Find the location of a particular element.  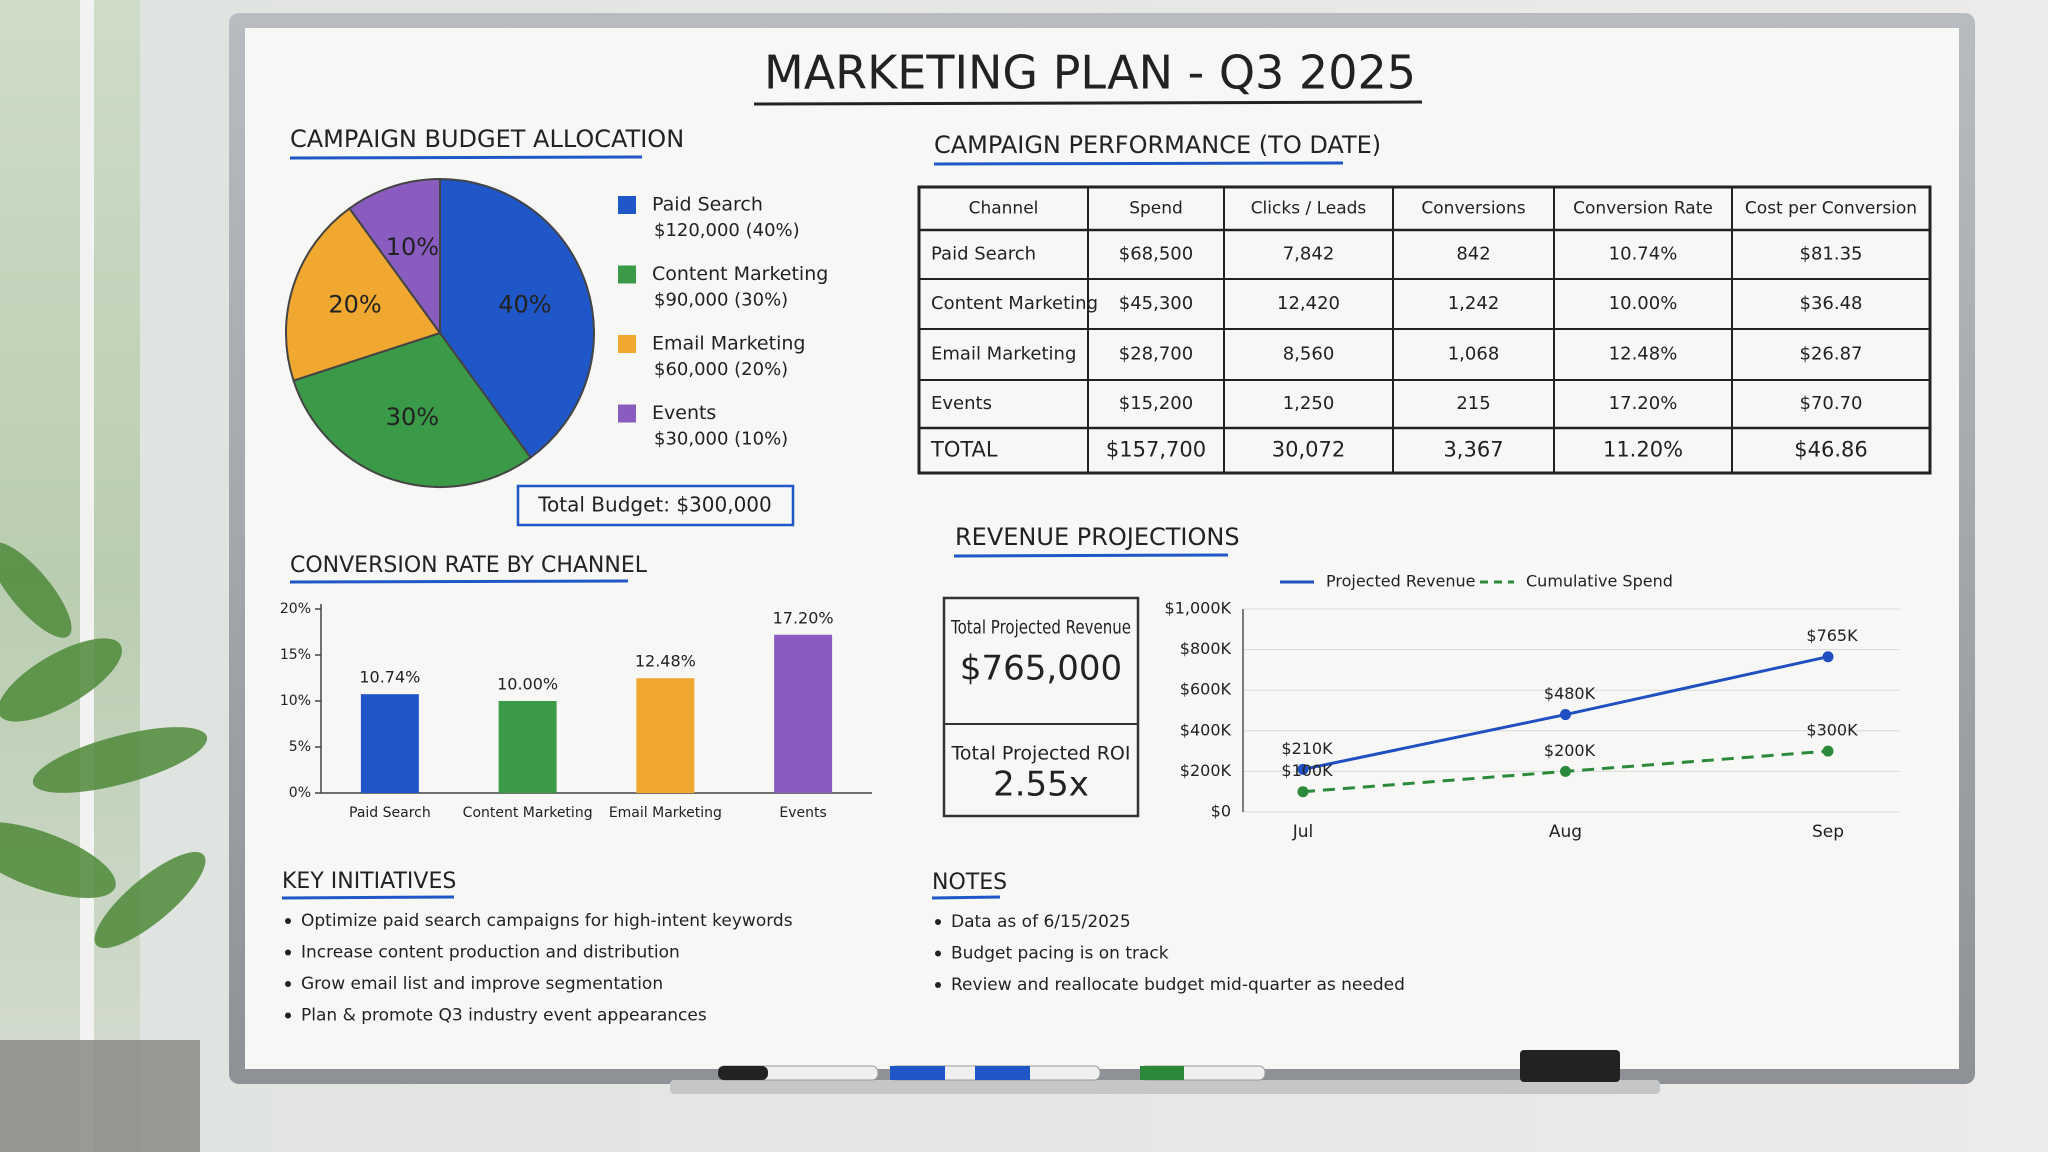

legend-detail: $30,000 (10%) is located at coordinates (721, 439).